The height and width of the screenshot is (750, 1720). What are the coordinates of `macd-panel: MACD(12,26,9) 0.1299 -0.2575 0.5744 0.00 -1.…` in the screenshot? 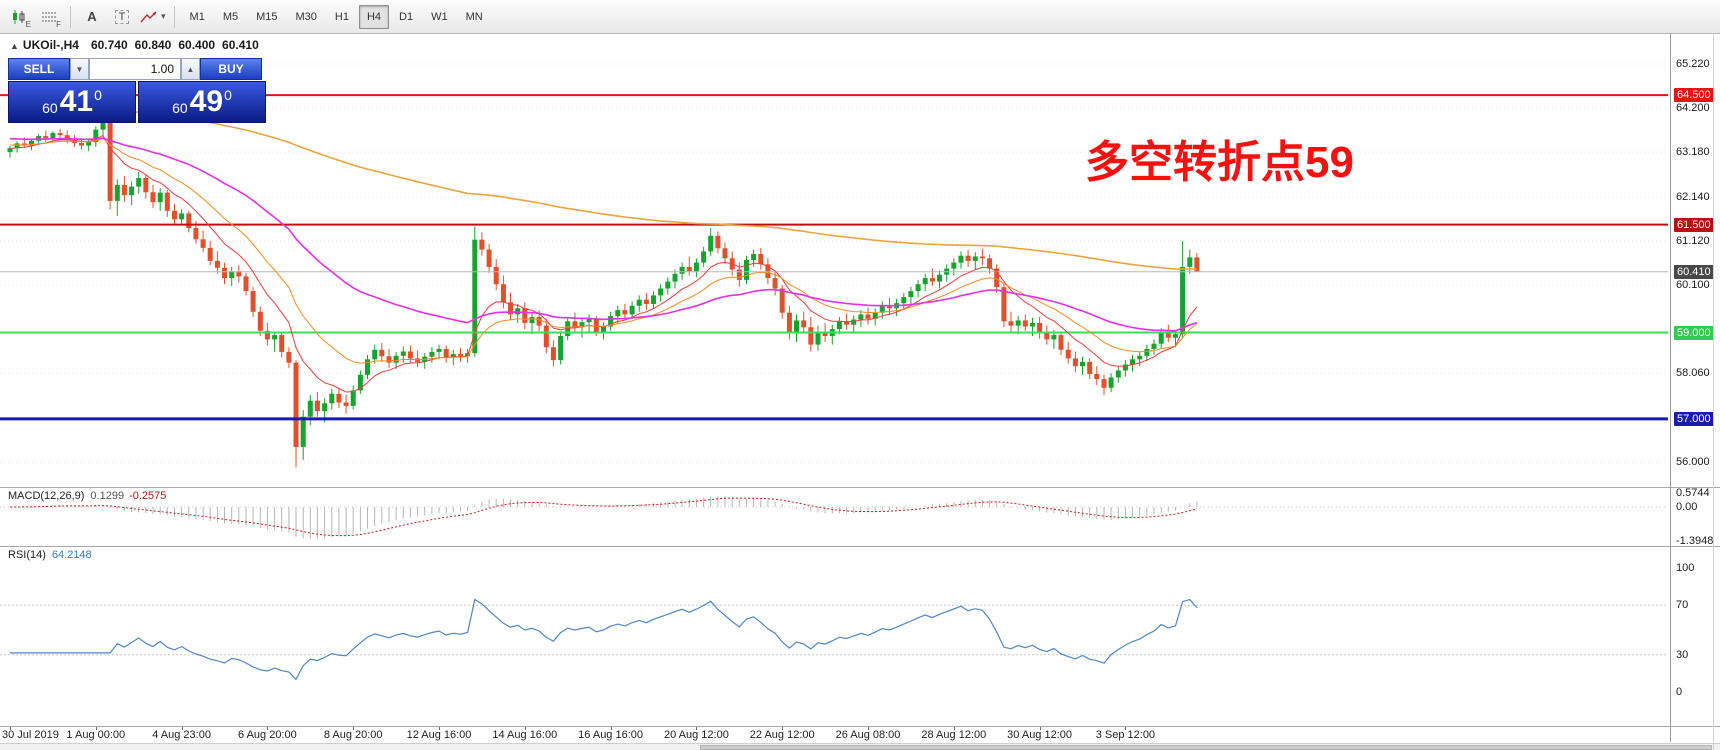 It's located at (860, 517).